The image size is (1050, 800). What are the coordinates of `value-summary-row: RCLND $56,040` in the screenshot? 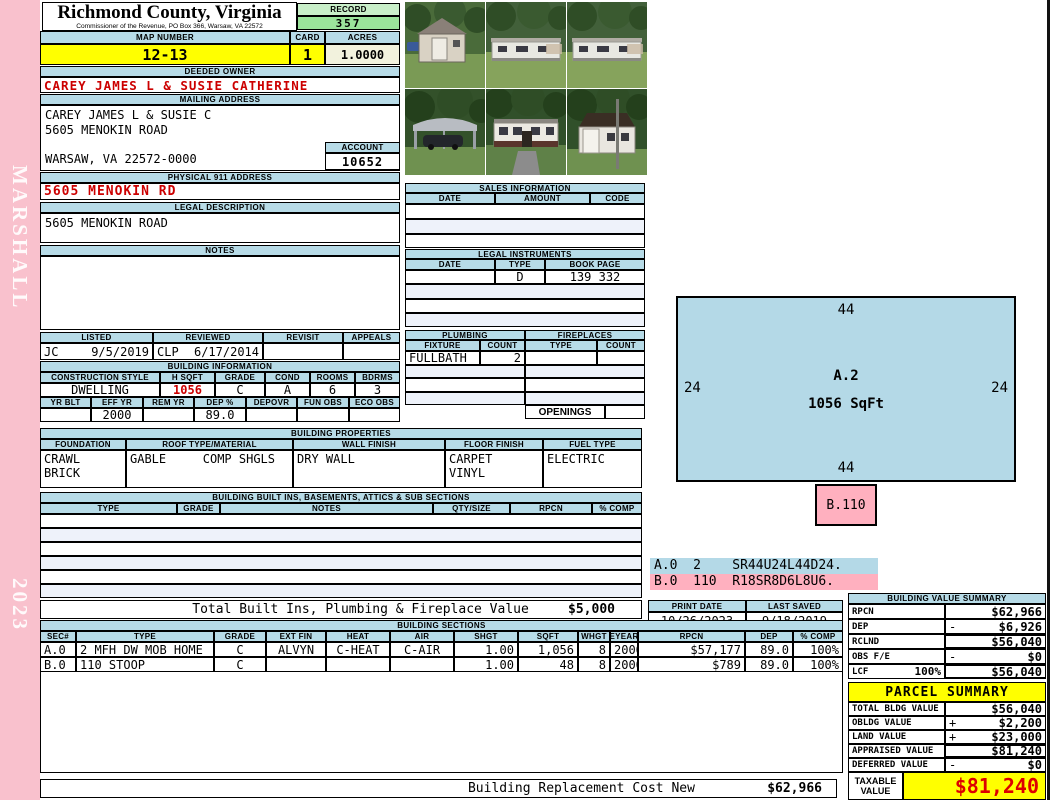 It's located at (947, 641).